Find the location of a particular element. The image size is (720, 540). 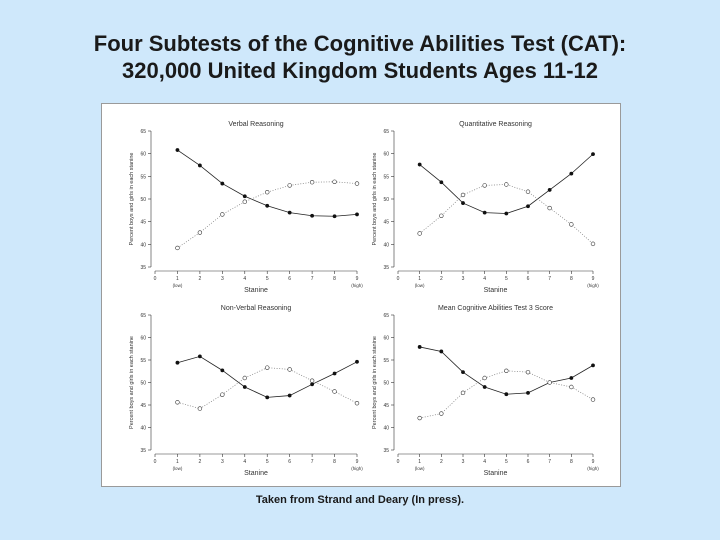

x-tick-sublabel: (high) is located at coordinates (357, 285).